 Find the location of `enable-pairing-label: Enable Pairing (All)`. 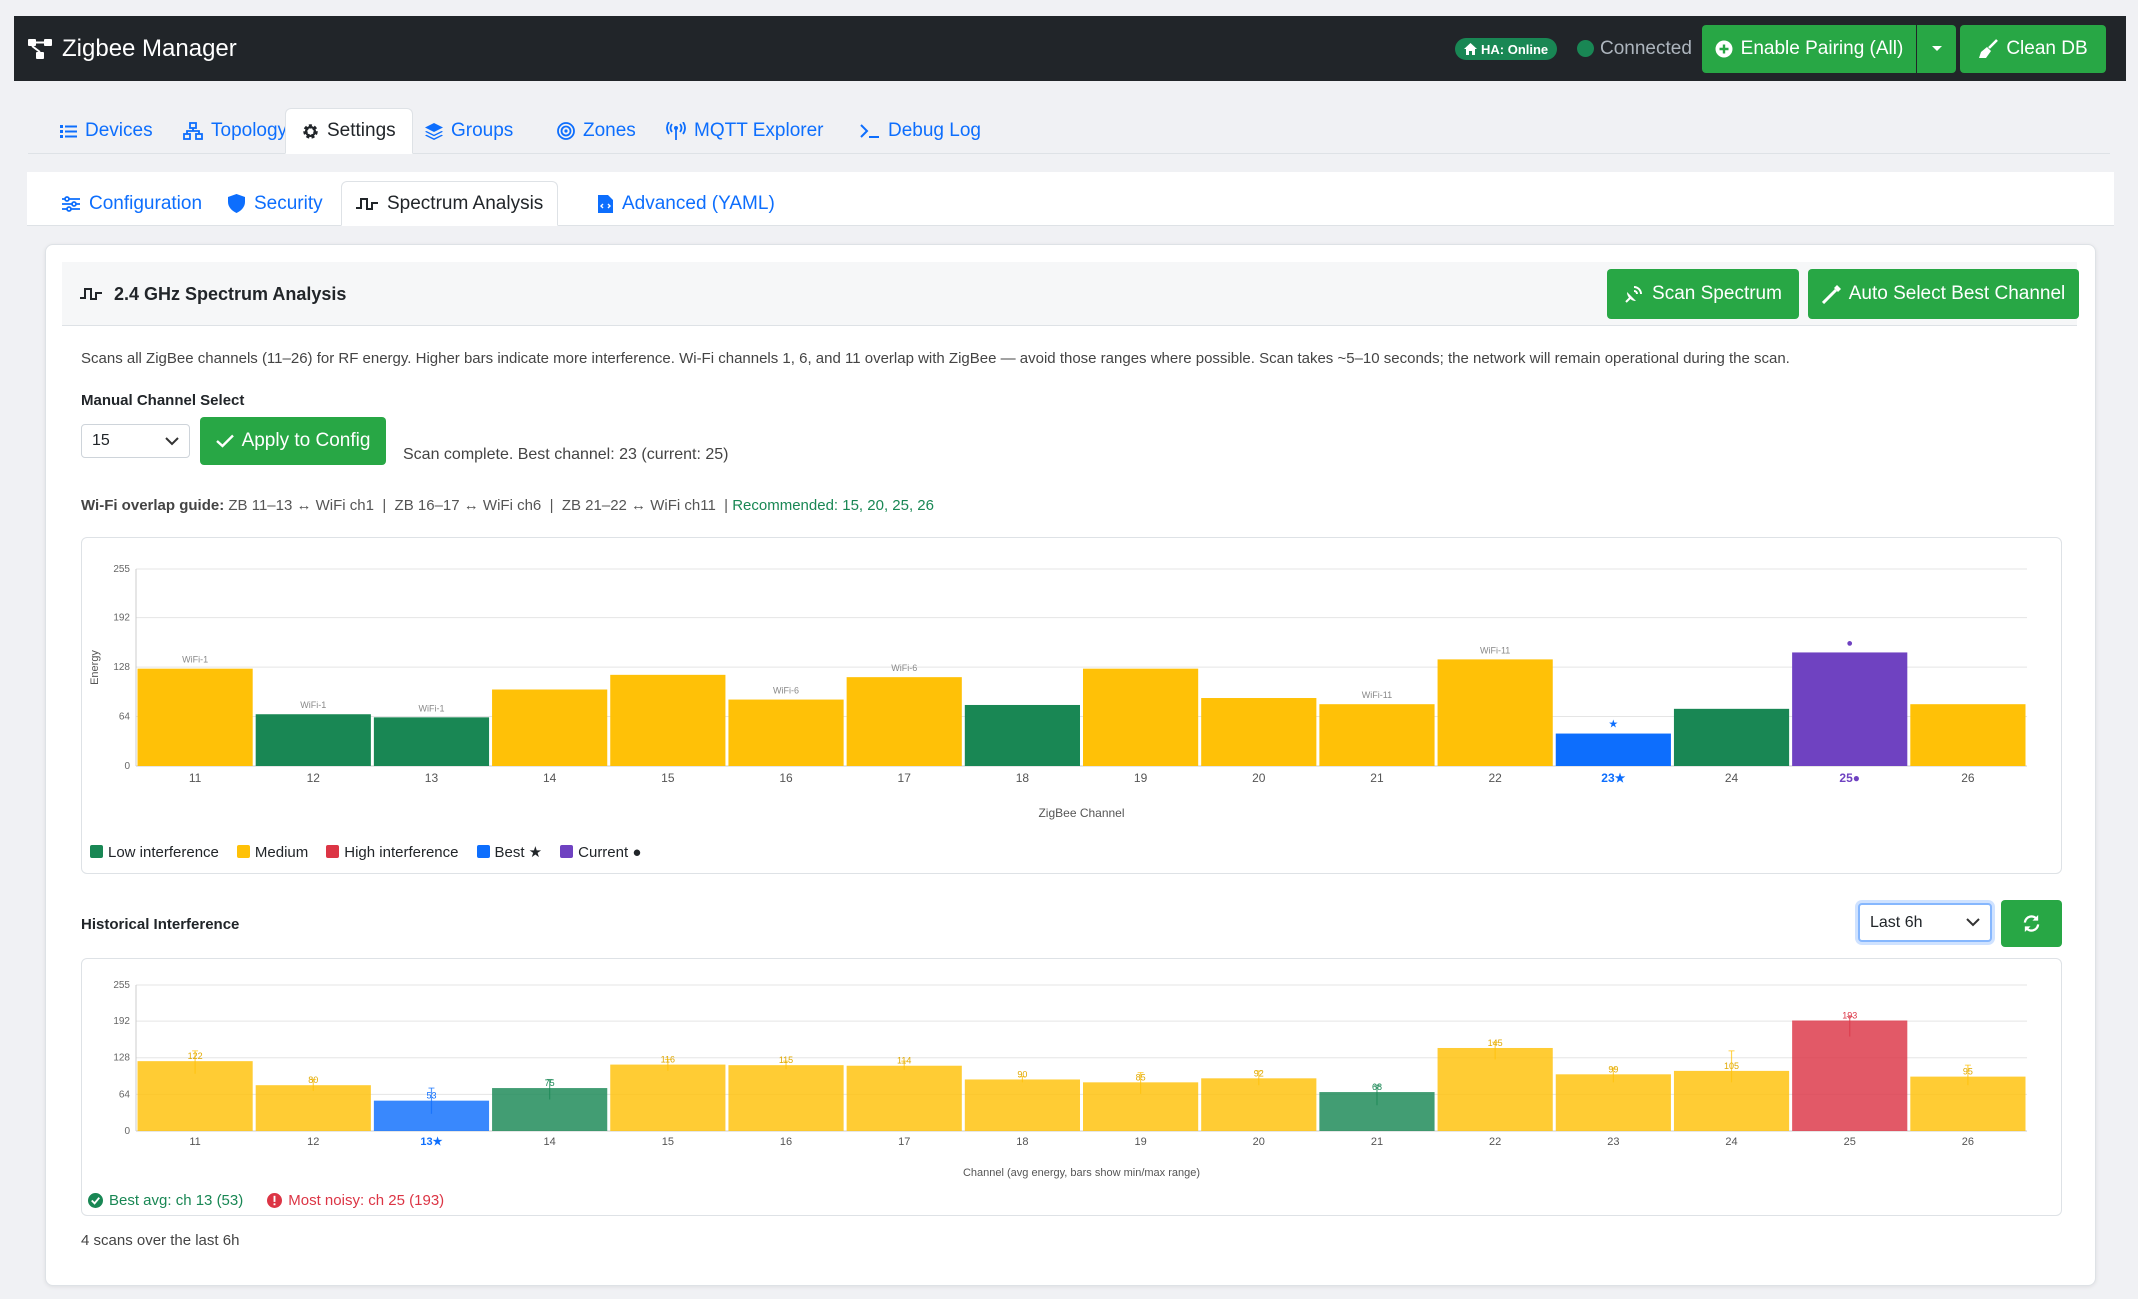

enable-pairing-label: Enable Pairing (All) is located at coordinates (1822, 48).